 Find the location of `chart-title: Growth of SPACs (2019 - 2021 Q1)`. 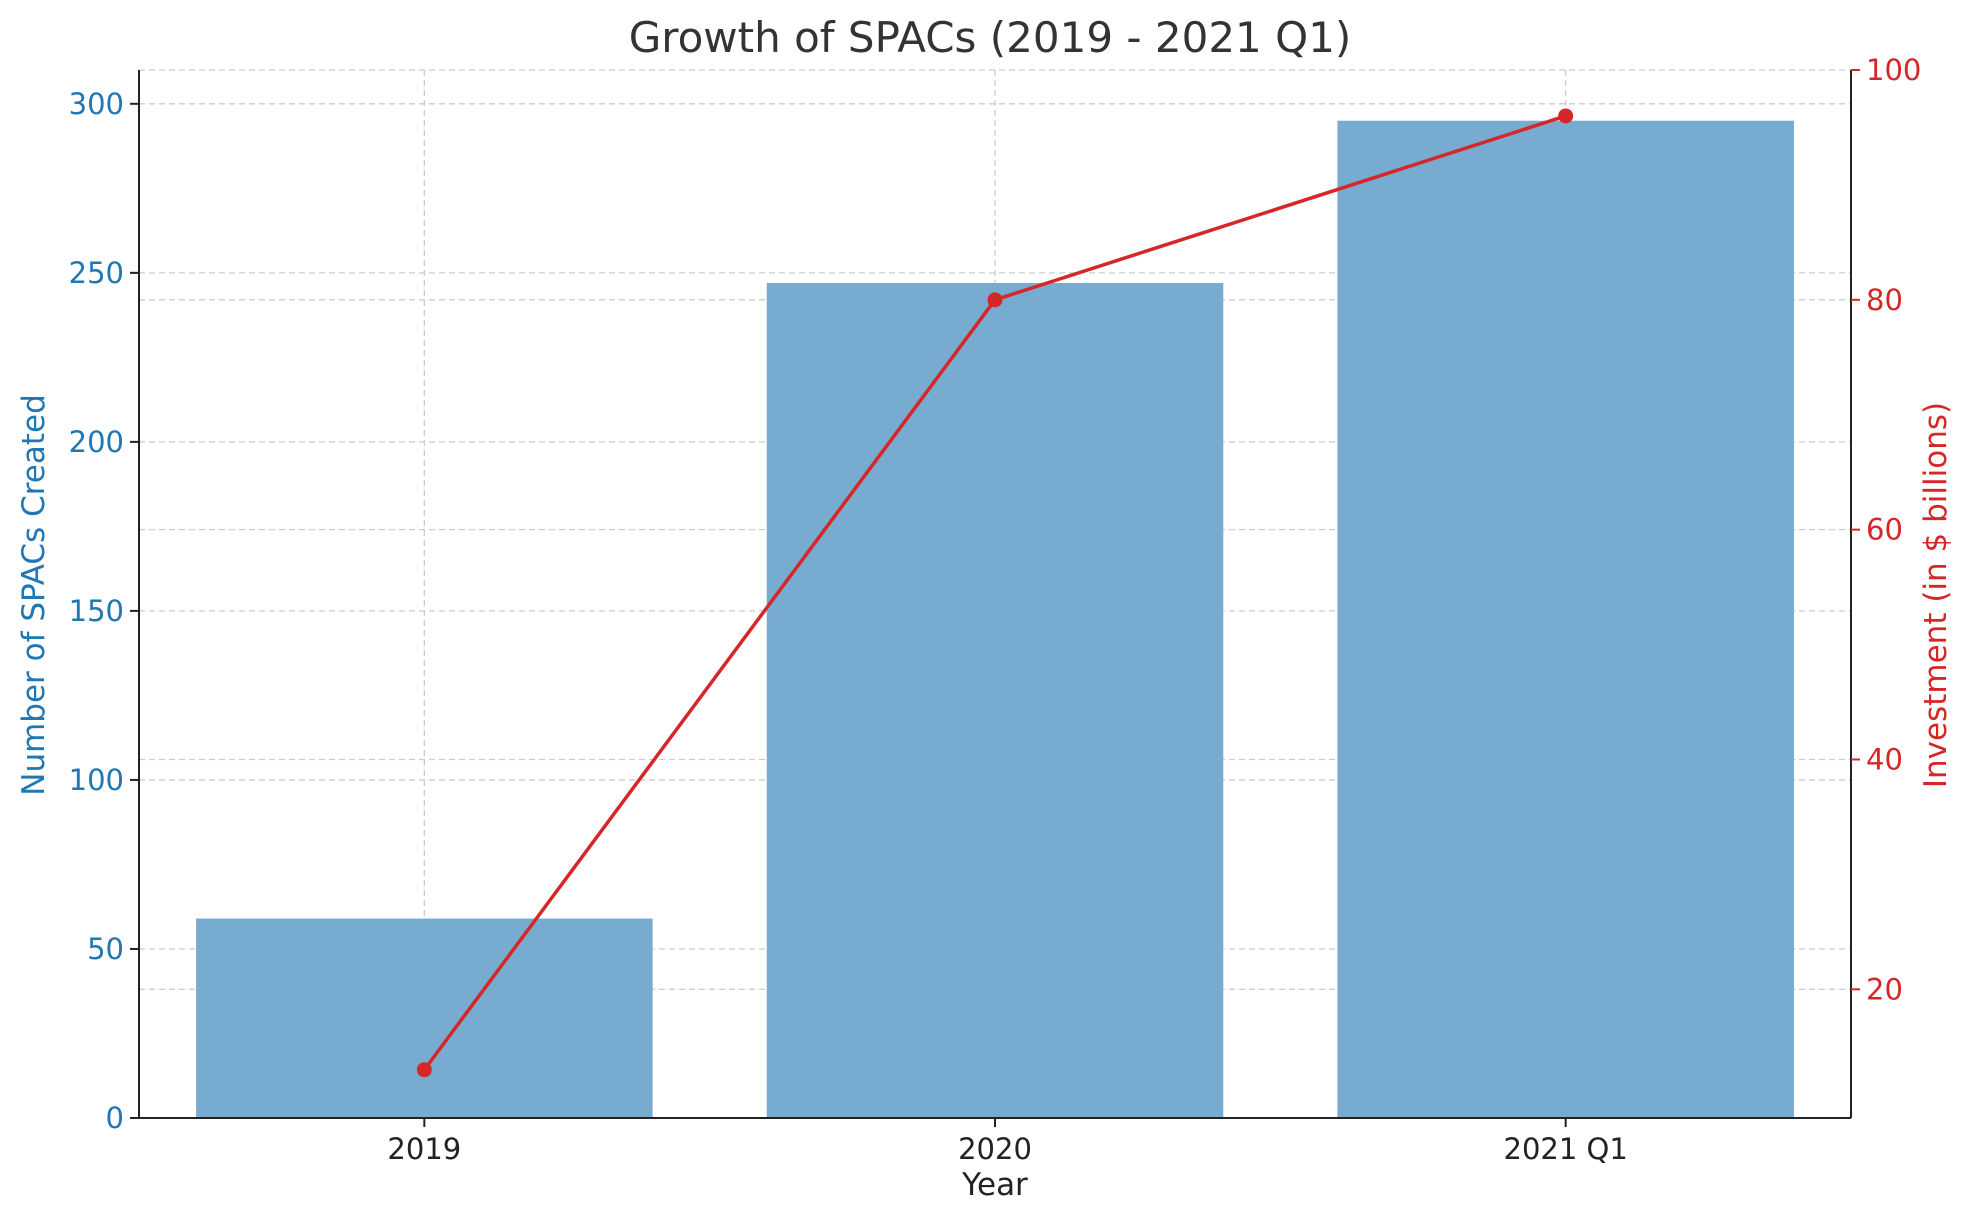

chart-title: Growth of SPACs (2019 - 2021 Q1) is located at coordinates (990, 37).